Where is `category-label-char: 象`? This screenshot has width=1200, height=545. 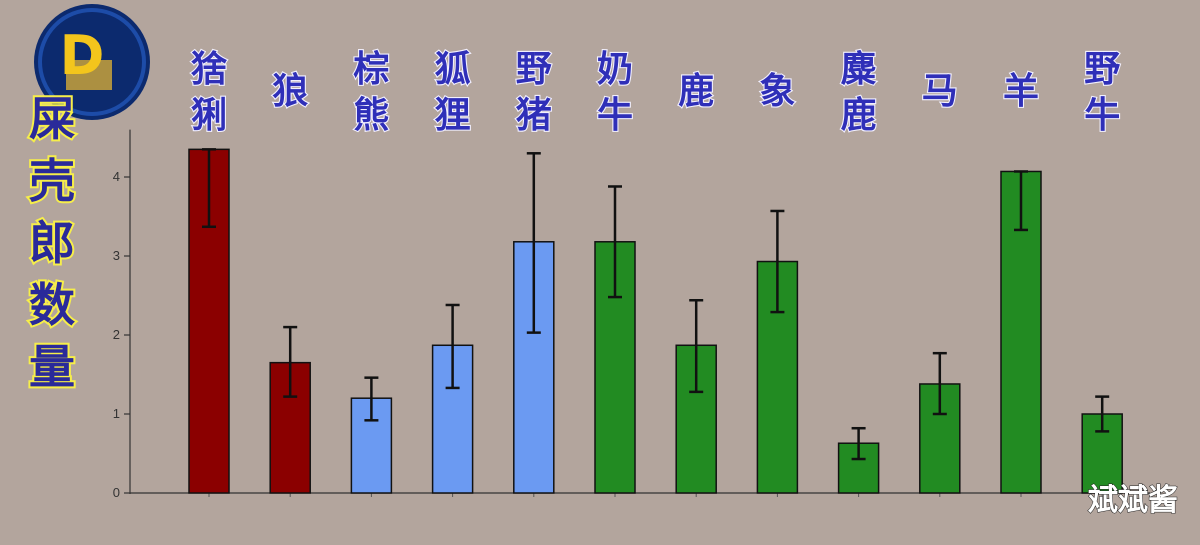
category-label-char: 象 is located at coordinates (777, 91).